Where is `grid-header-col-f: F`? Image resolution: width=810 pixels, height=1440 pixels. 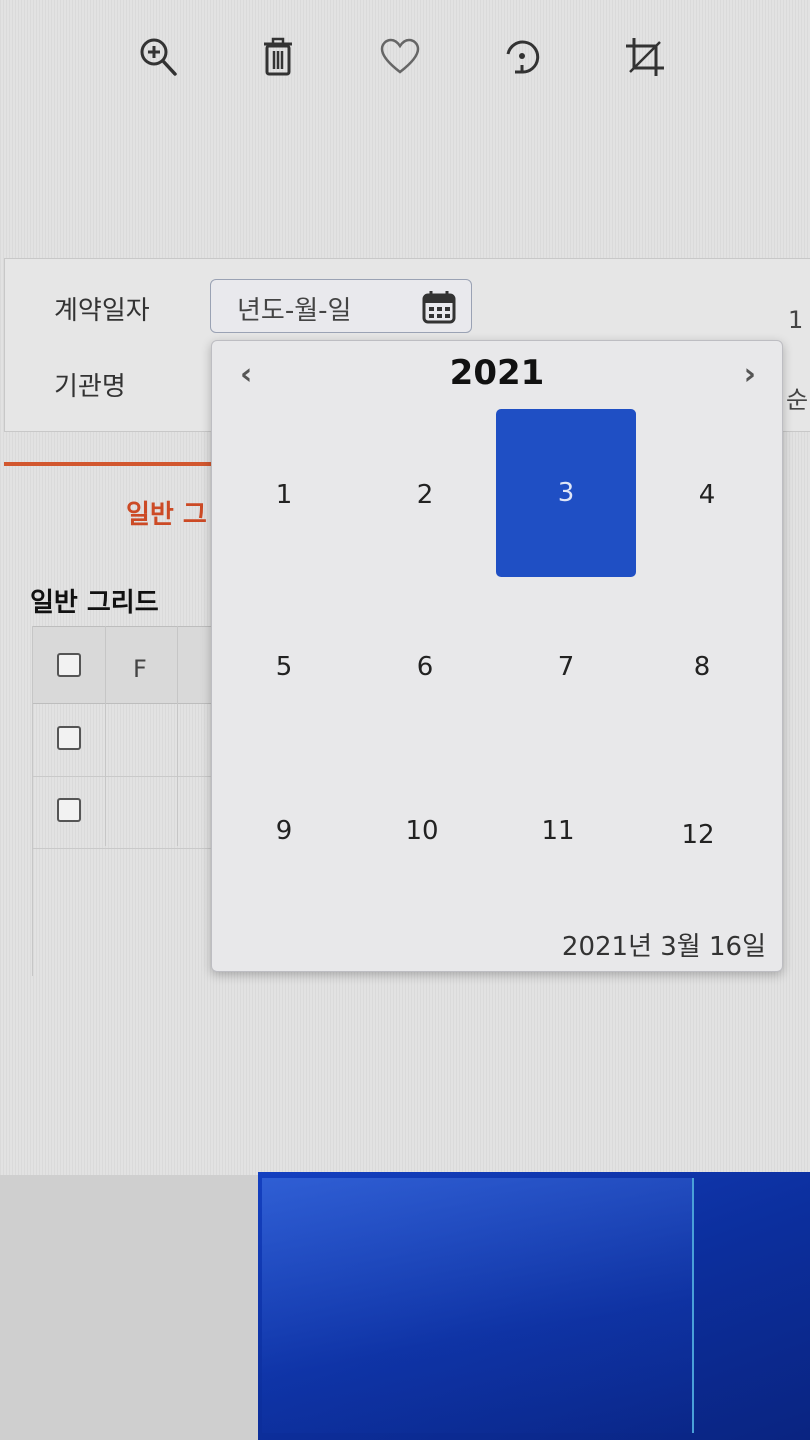
grid-header-col-f: F is located at coordinates (140, 669).